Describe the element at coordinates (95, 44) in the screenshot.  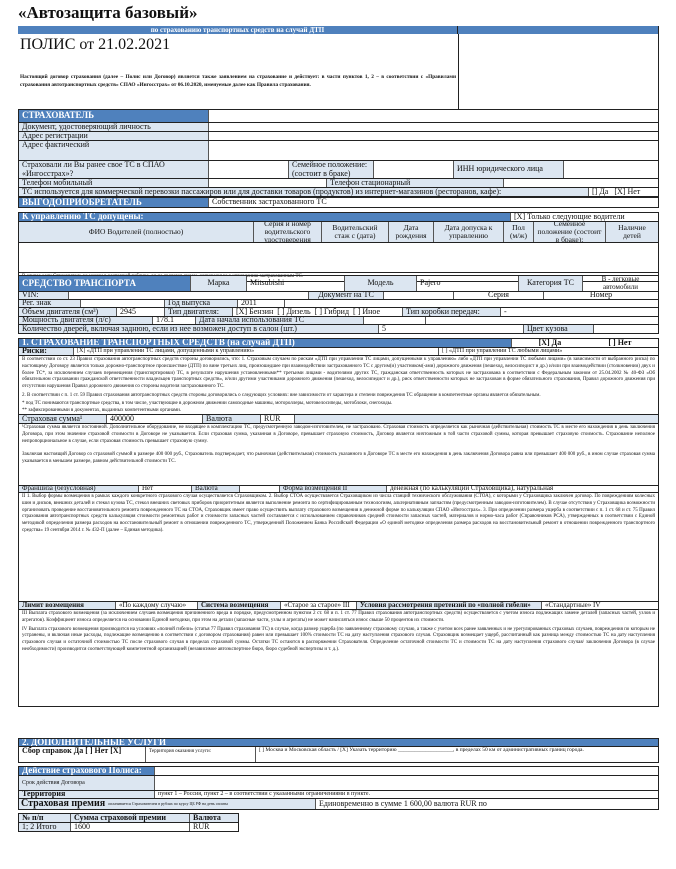
I see `policy-title: ПОЛИС от 21.02.2021` at that location.